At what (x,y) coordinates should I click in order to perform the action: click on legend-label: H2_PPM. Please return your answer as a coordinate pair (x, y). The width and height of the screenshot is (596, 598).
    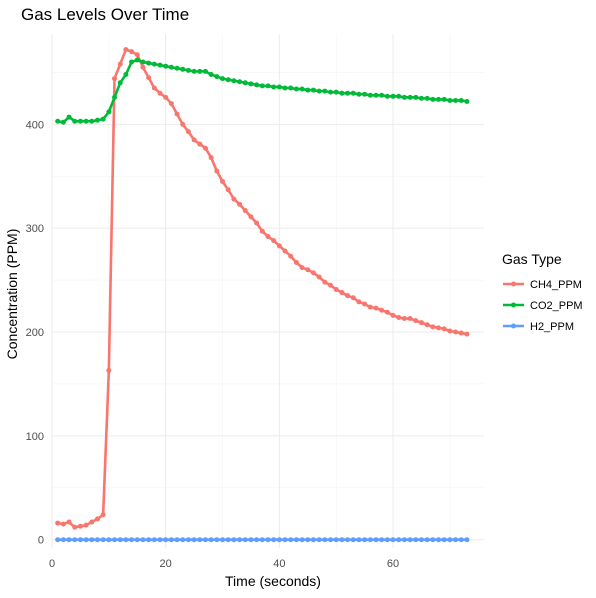
    Looking at the image, I should click on (552, 327).